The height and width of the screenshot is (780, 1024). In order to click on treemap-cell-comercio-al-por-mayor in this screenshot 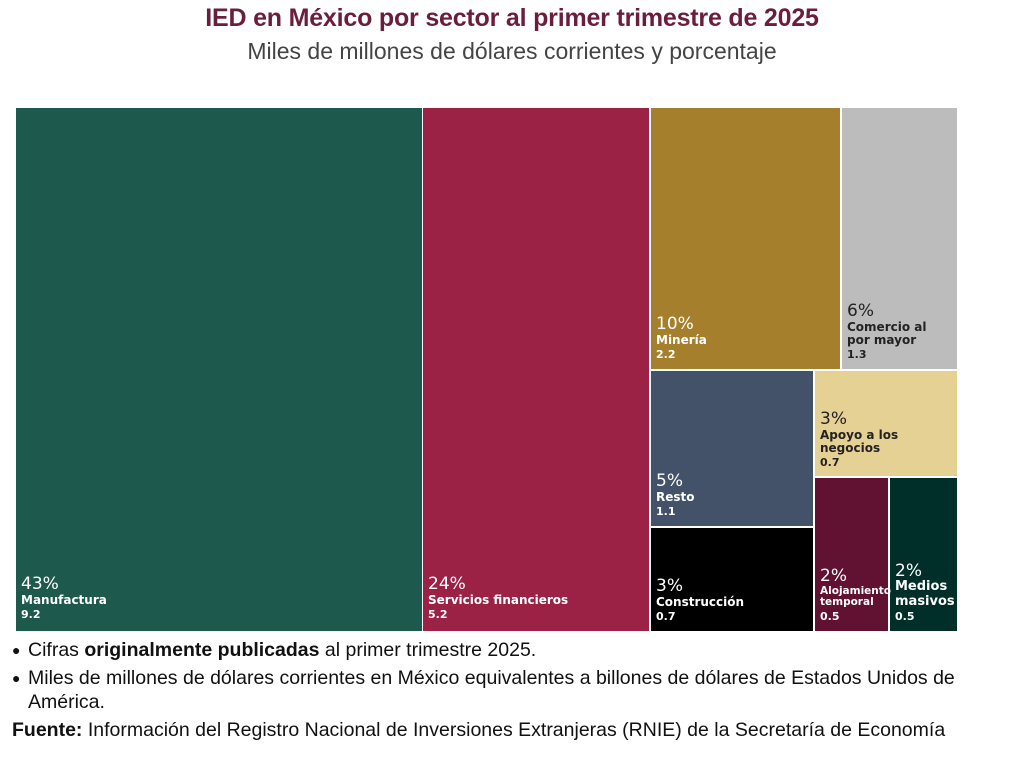, I will do `click(899, 238)`.